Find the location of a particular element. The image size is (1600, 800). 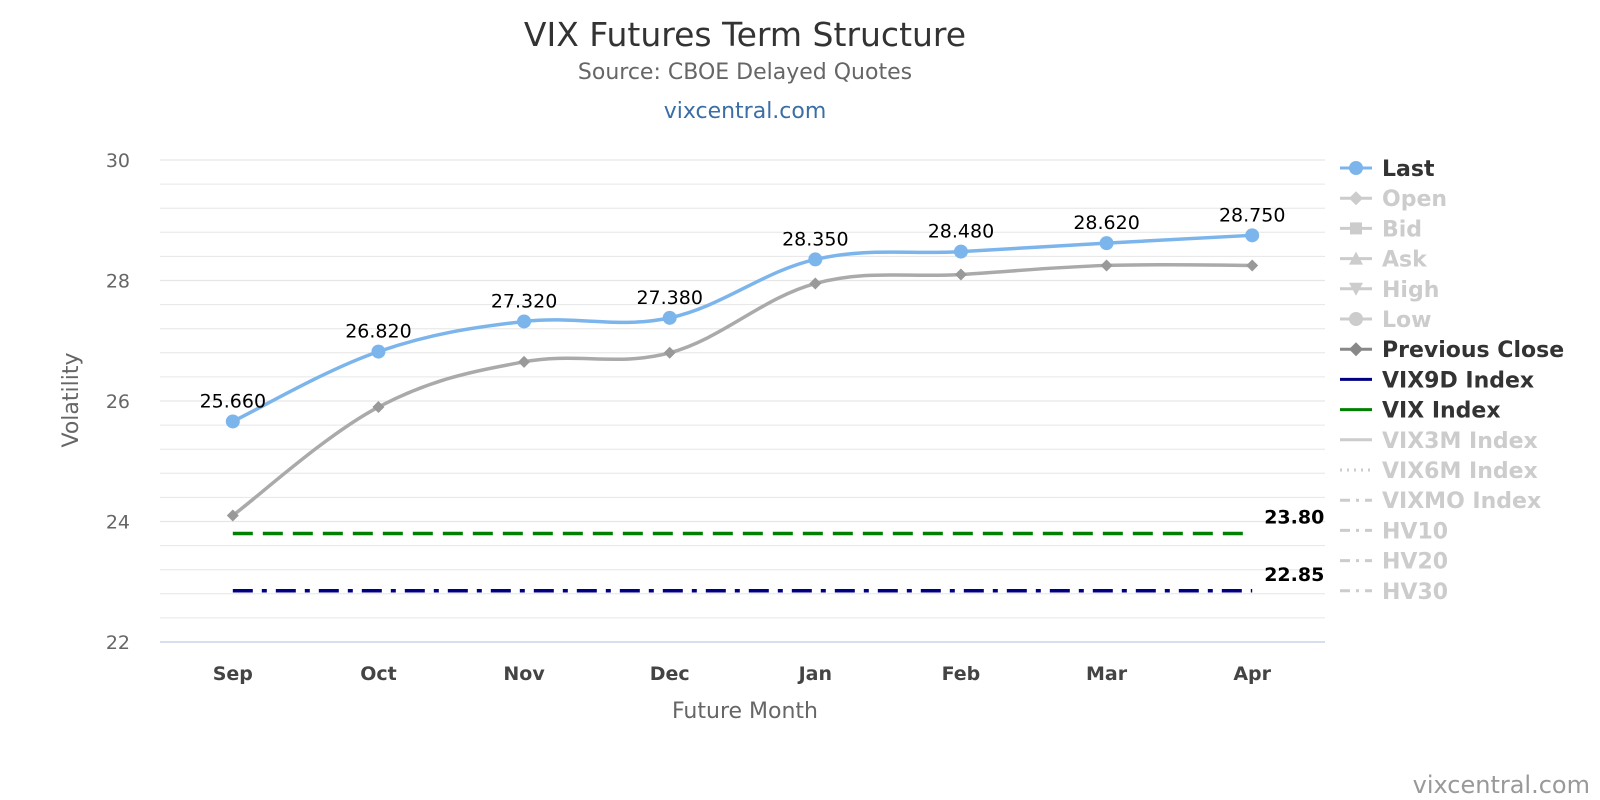

legend-item-vix-index: VIX Index is located at coordinates (1420, 411).